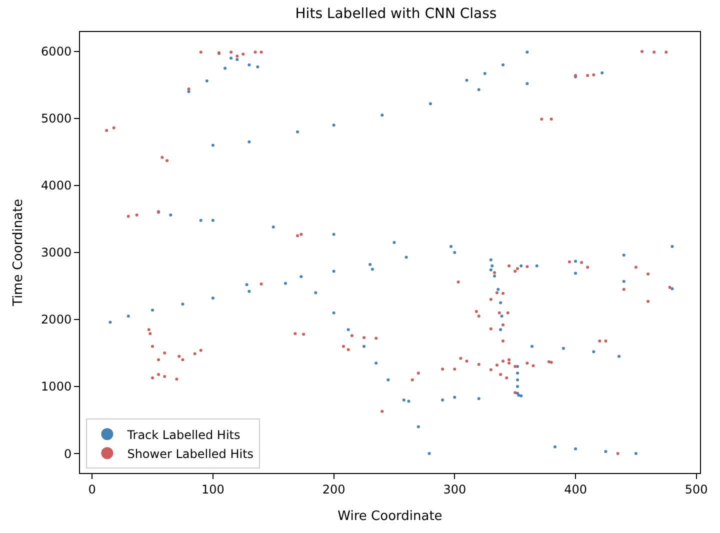  What do you see at coordinates (18, 253) in the screenshot?
I see `y-axis-title: Time Coordinate` at bounding box center [18, 253].